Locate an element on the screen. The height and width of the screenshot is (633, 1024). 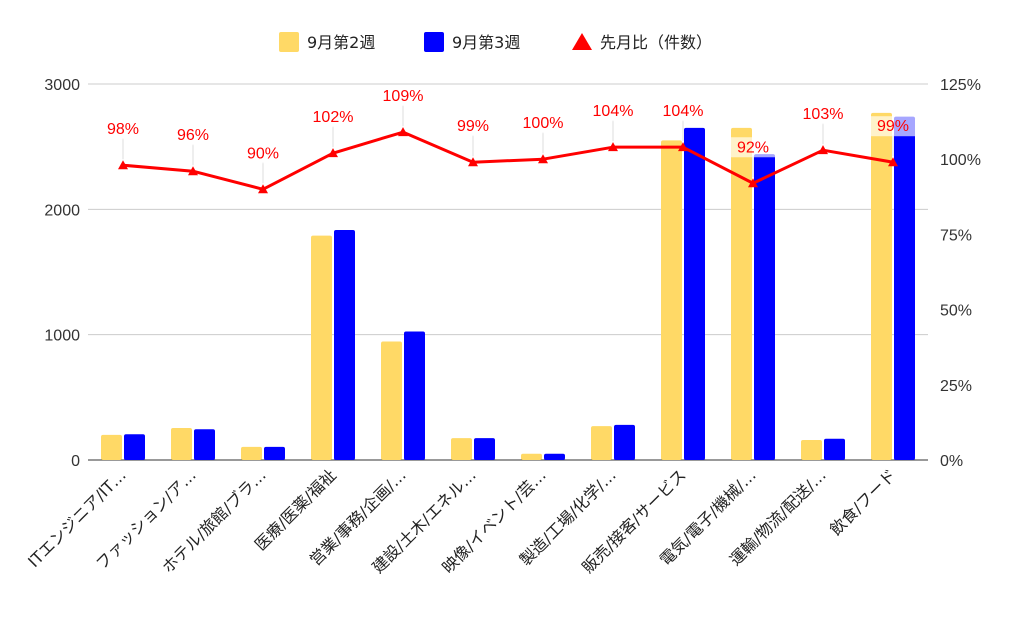
data-label: 96% is located at coordinates (193, 135).